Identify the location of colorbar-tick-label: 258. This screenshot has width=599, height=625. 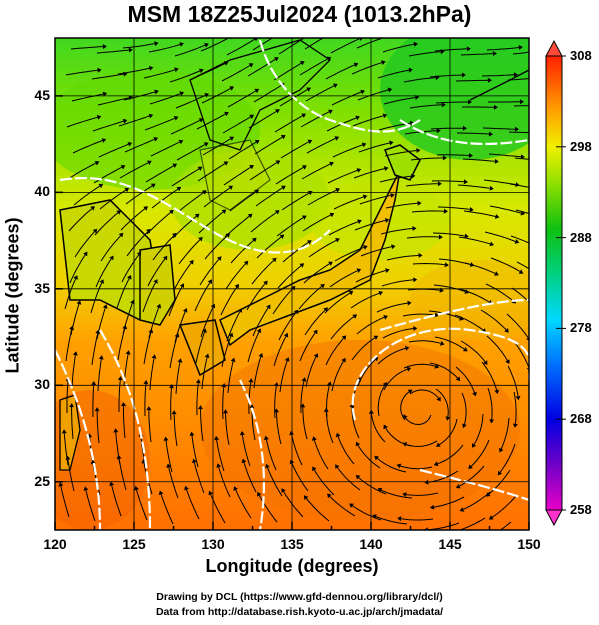
(581, 509).